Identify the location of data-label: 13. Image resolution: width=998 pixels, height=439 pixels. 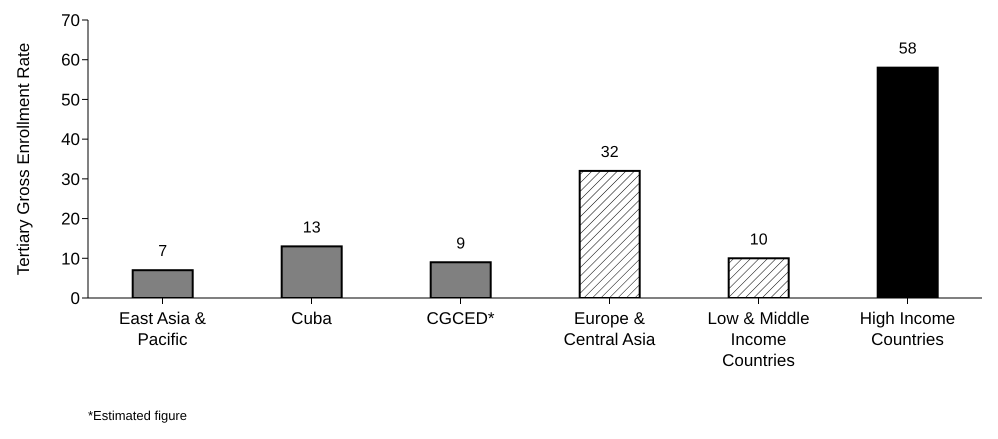
(311, 227).